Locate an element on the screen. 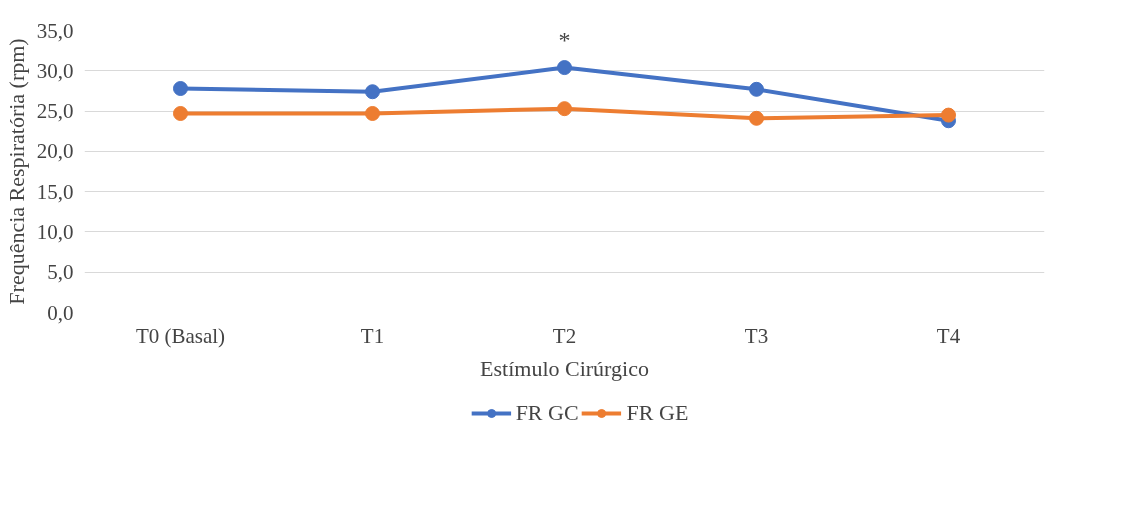 The height and width of the screenshot is (518, 1131). legend-label: FR GE is located at coordinates (657, 413).